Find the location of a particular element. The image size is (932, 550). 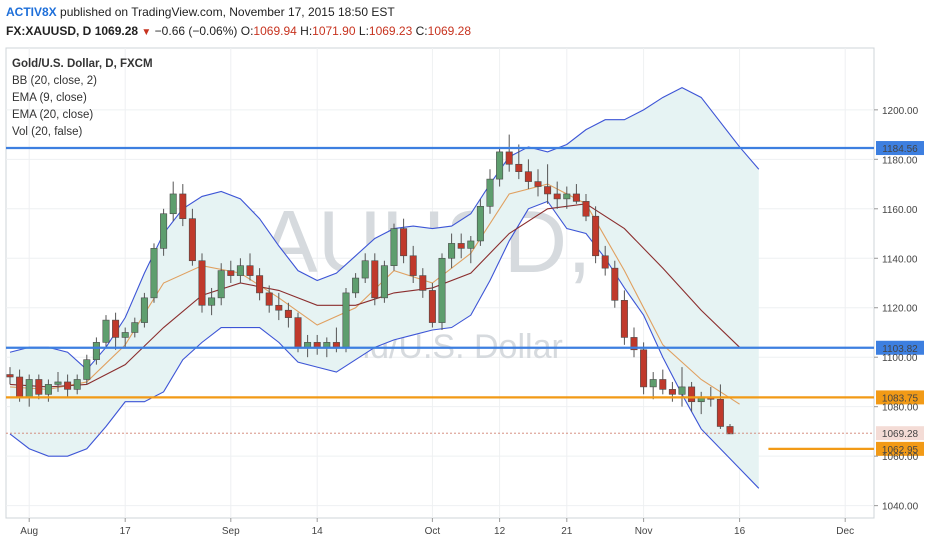

indicator-ema20: EMA (20, close) is located at coordinates (52, 115).